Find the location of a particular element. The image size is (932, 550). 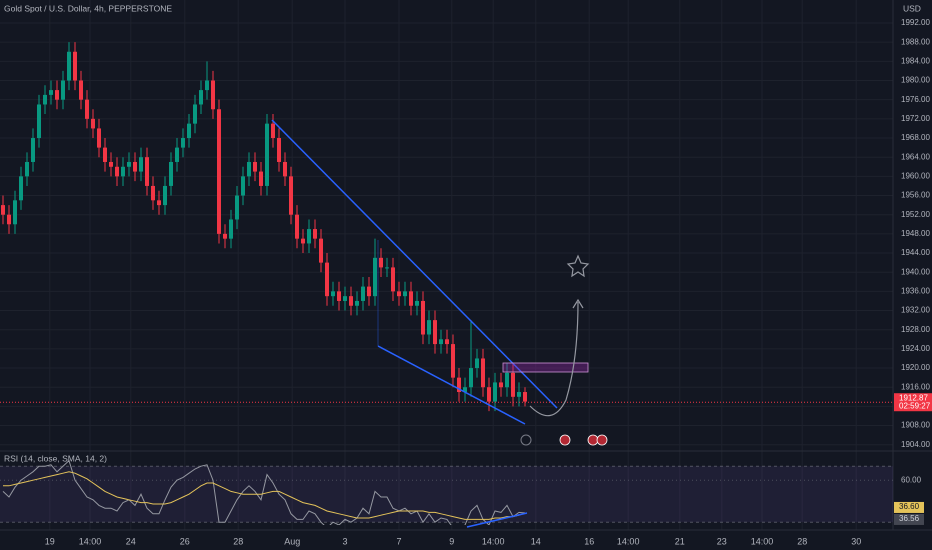

y-tick-label: 1968.00 is located at coordinates (915, 137).